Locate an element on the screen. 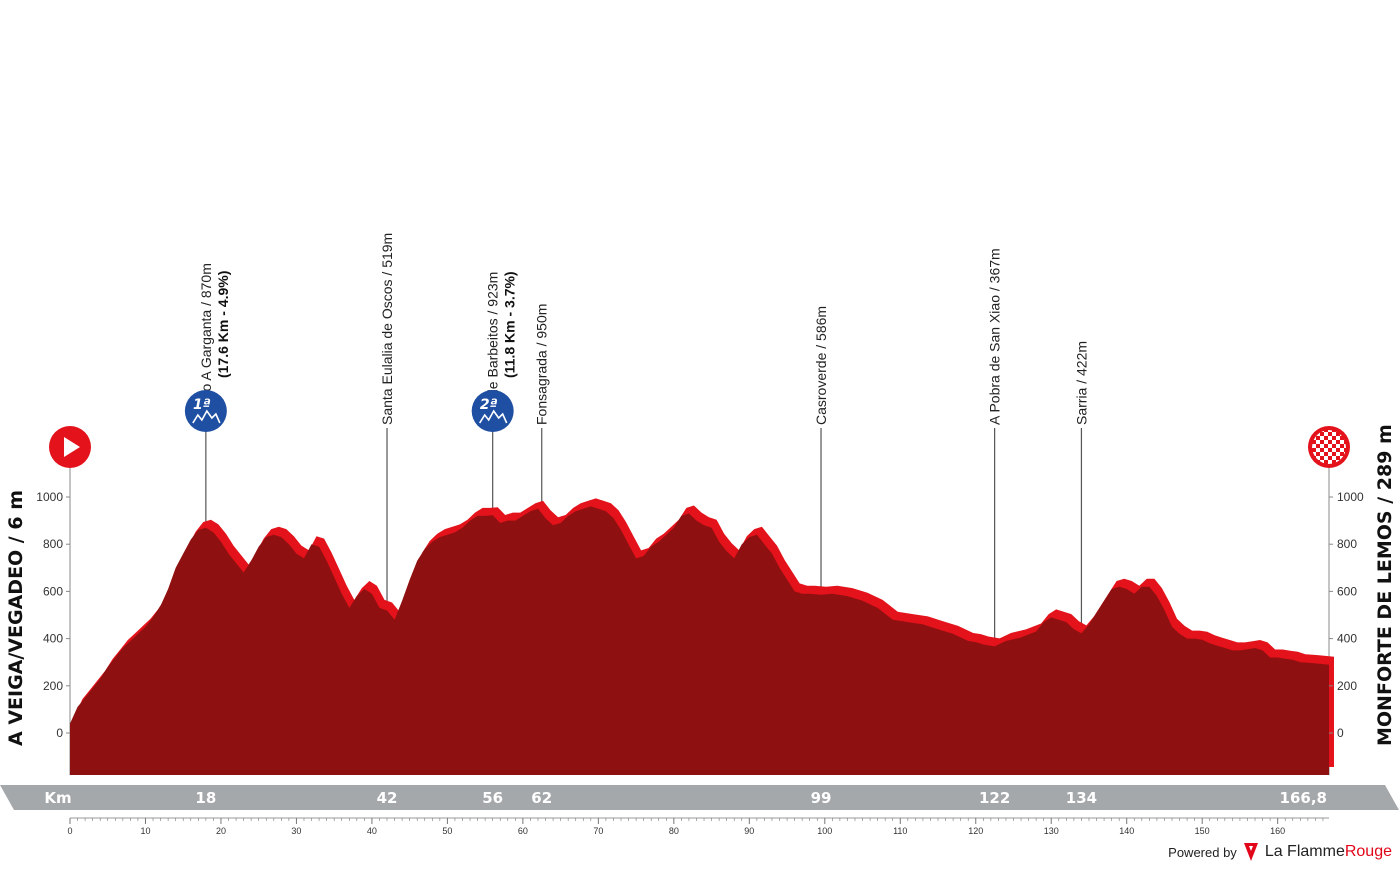 The height and width of the screenshot is (870, 1400). flame-logo-icon is located at coordinates (1250, 852).